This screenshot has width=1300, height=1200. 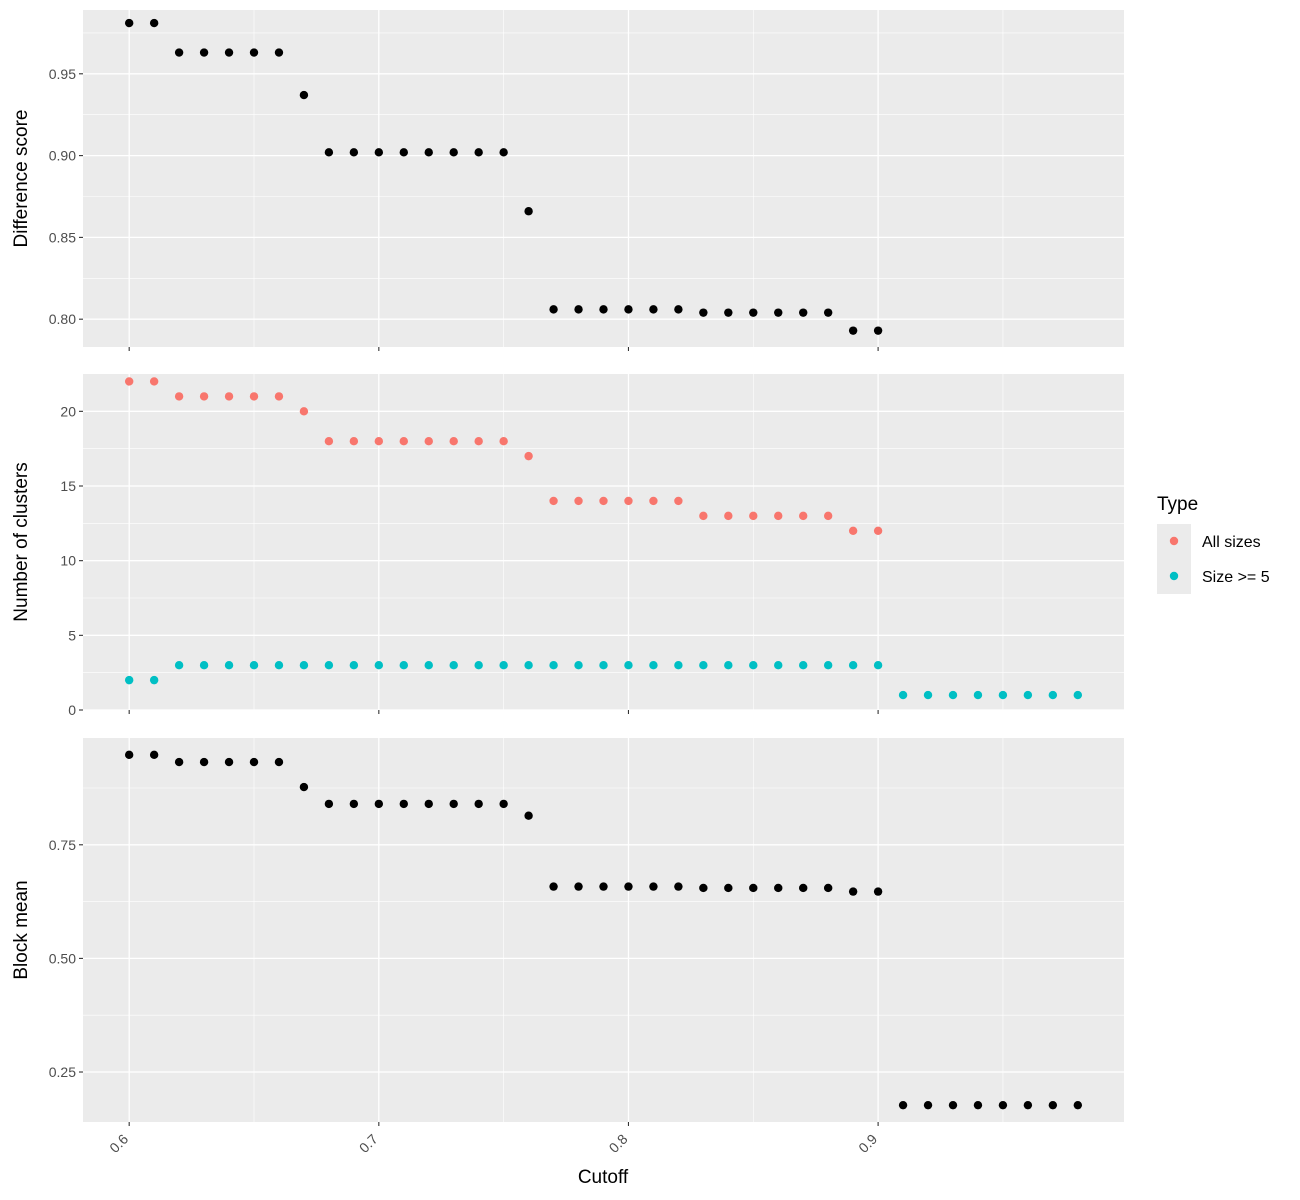 What do you see at coordinates (62, 845) in the screenshot?
I see `y-tick-label: 0.75` at bounding box center [62, 845].